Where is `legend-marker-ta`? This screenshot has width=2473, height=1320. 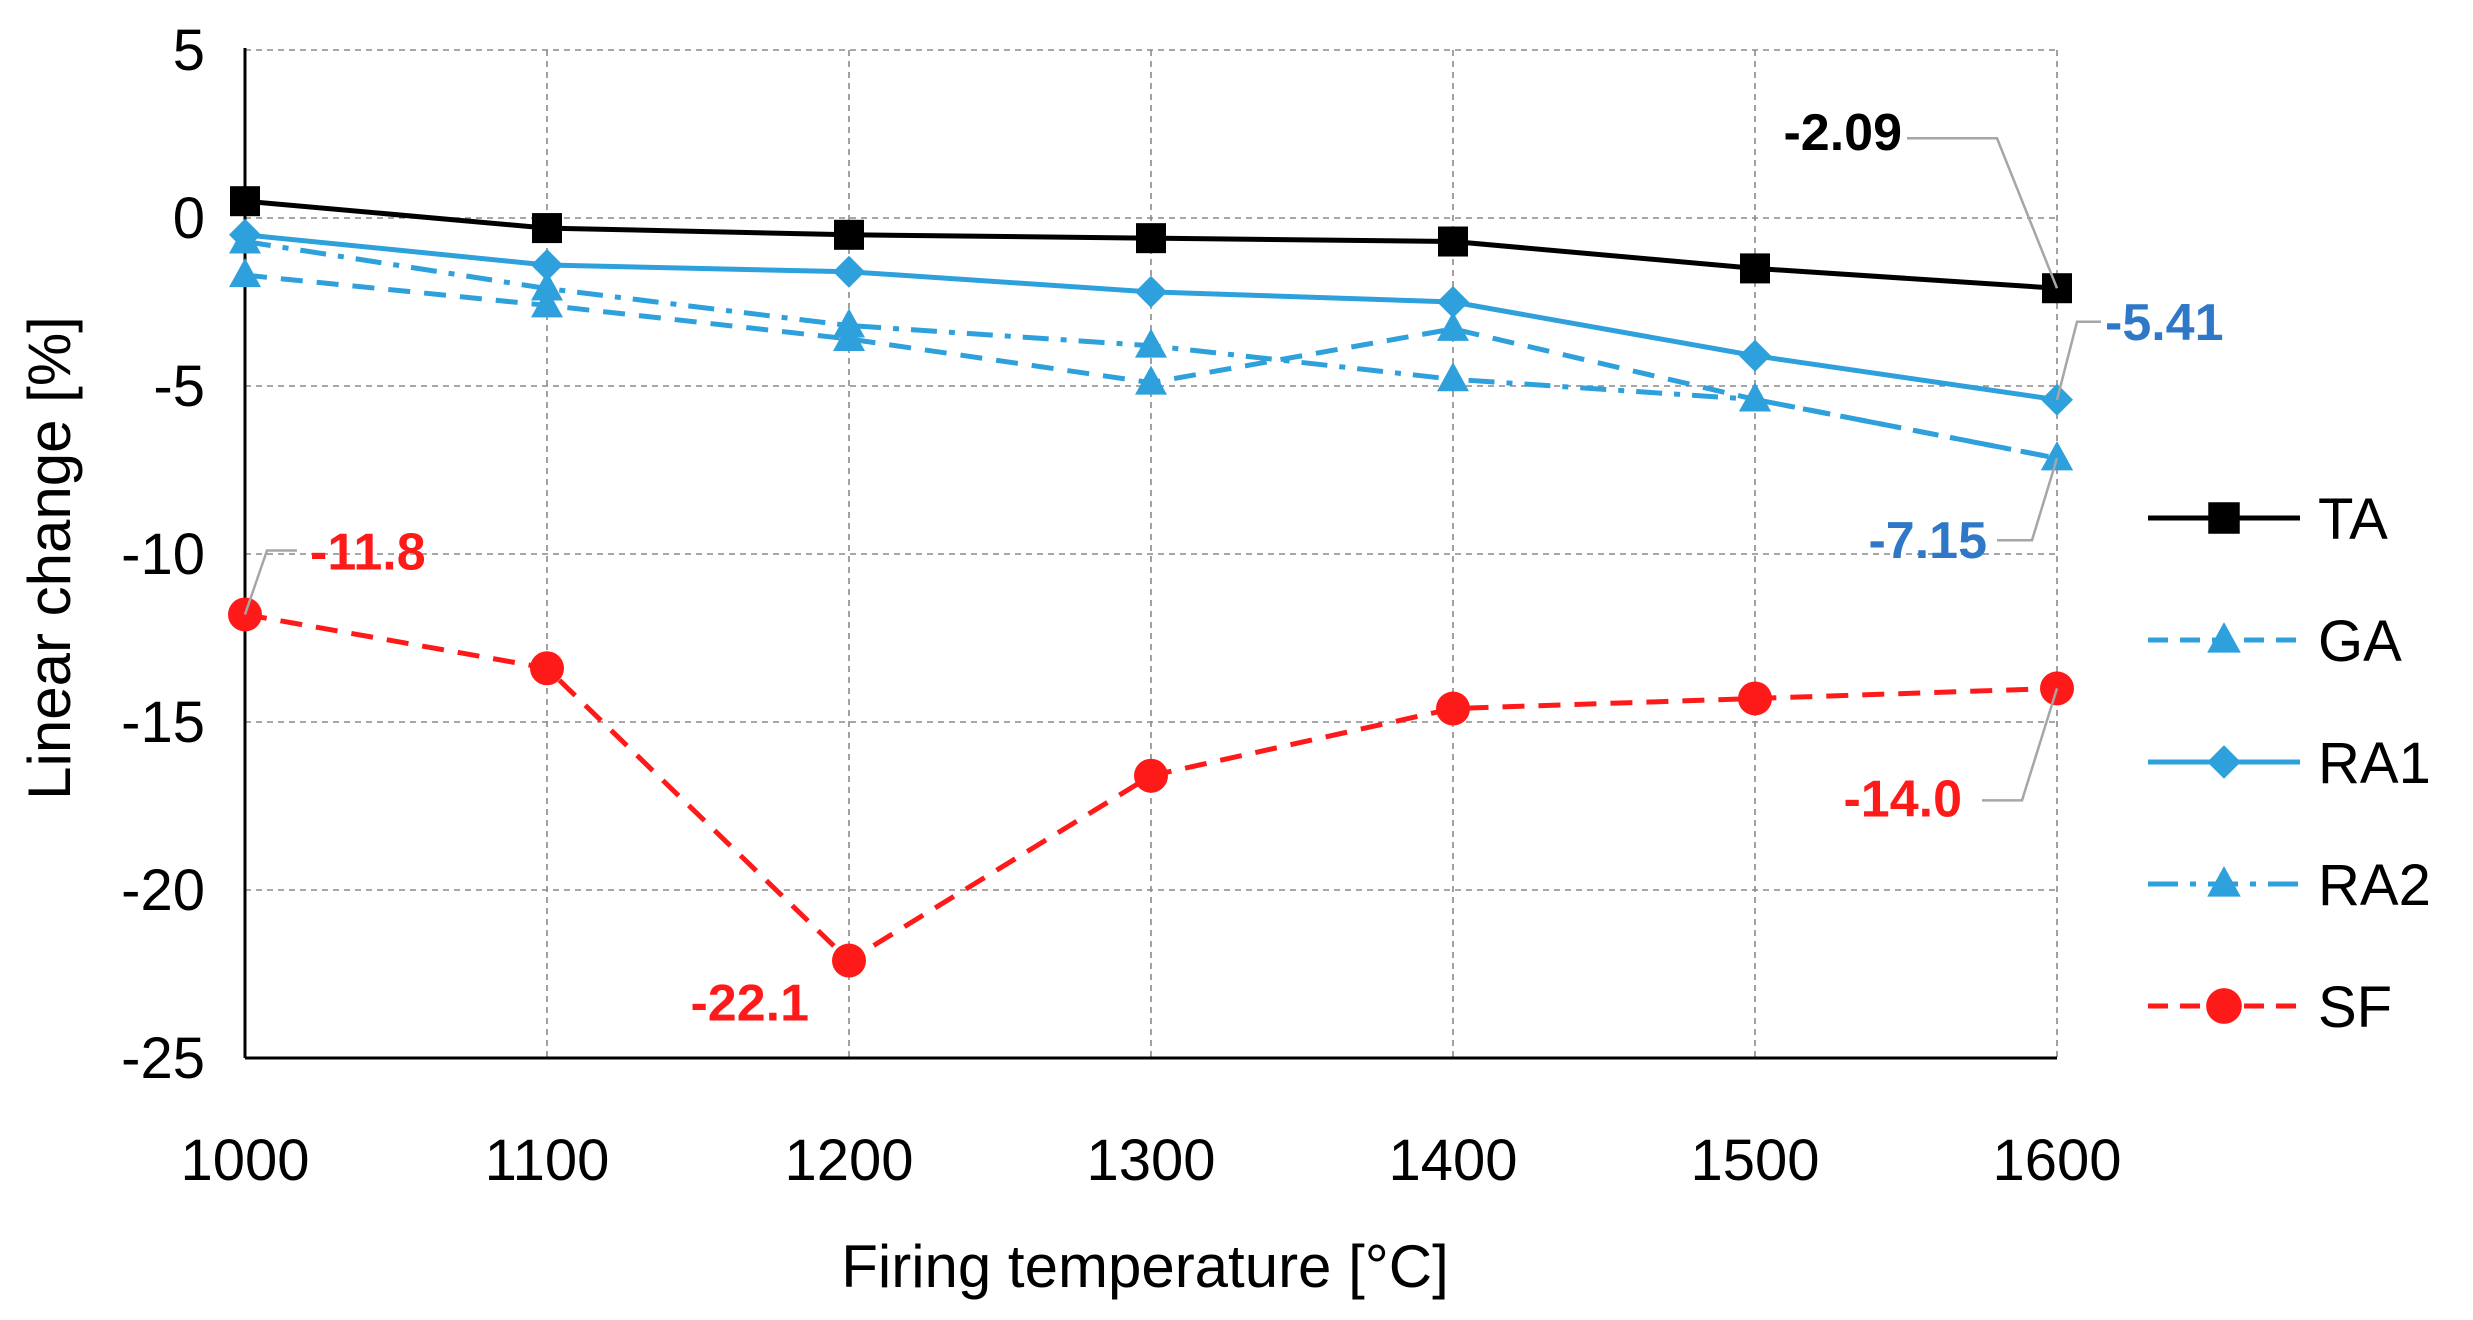
legend-marker-ta is located at coordinates (2224, 518).